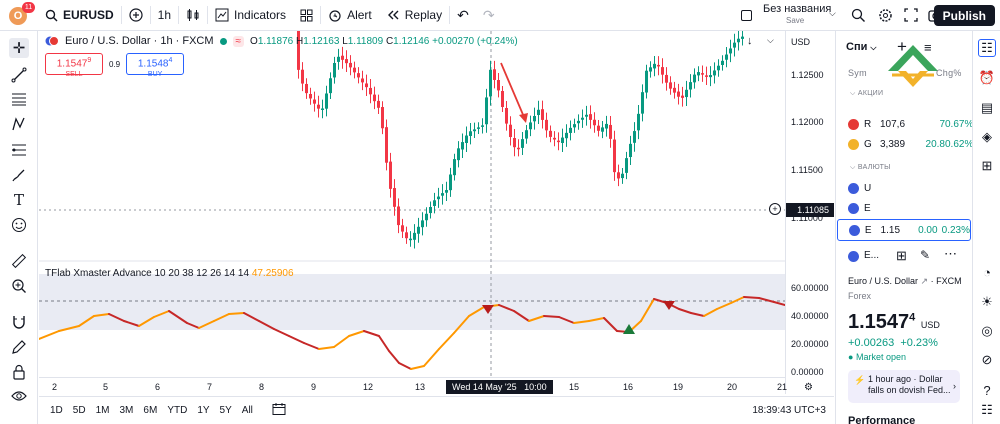  I want to click on watchlist-title: Спи ⌵, so click(861, 47).